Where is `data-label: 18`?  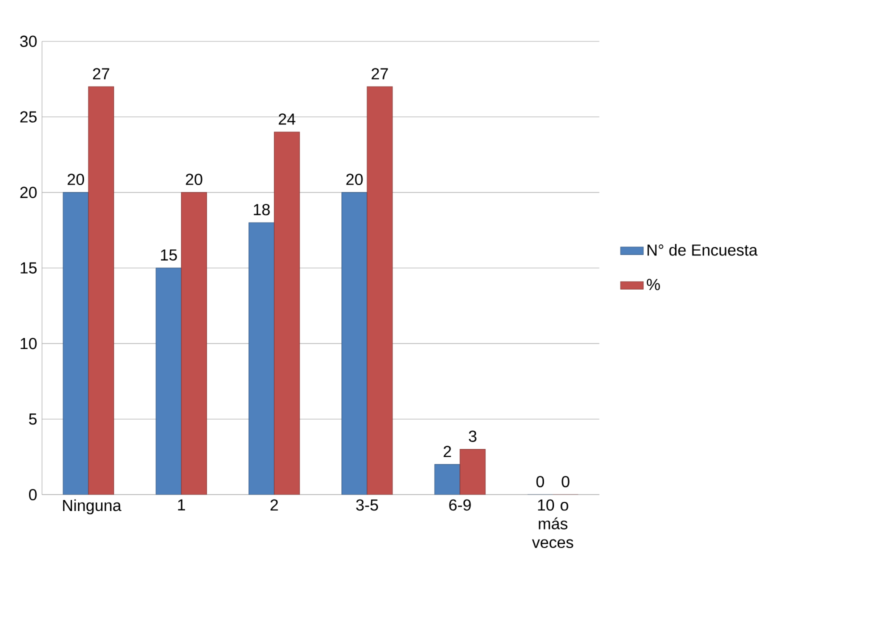
data-label: 18 is located at coordinates (262, 210).